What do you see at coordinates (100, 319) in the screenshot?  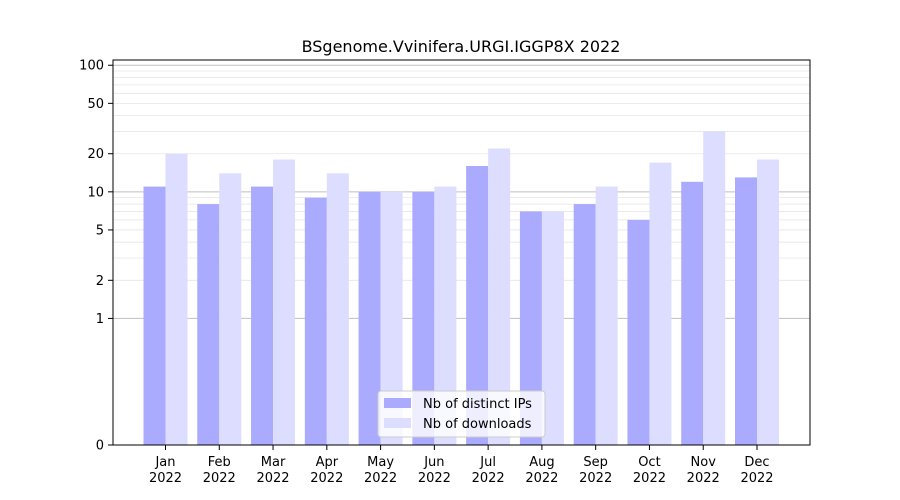 I see `y-tick-label: 1` at bounding box center [100, 319].